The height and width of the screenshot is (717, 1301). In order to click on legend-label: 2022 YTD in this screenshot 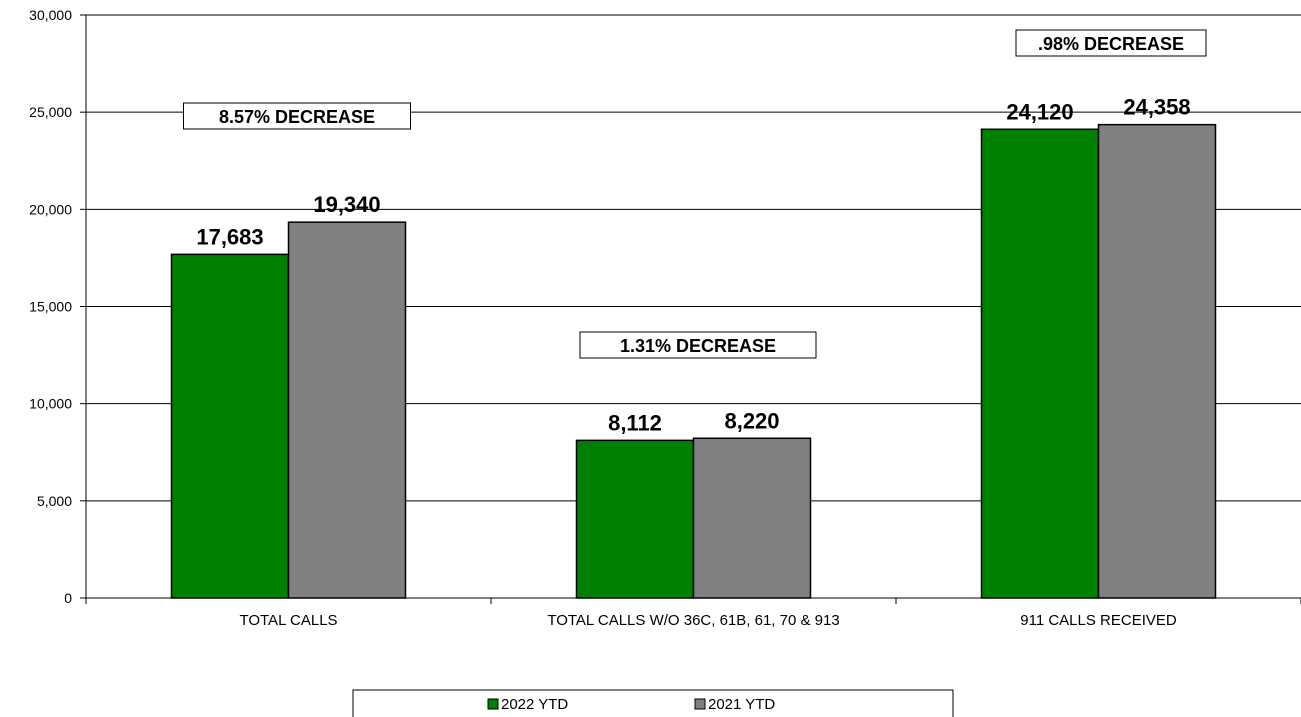, I will do `click(534, 704)`.